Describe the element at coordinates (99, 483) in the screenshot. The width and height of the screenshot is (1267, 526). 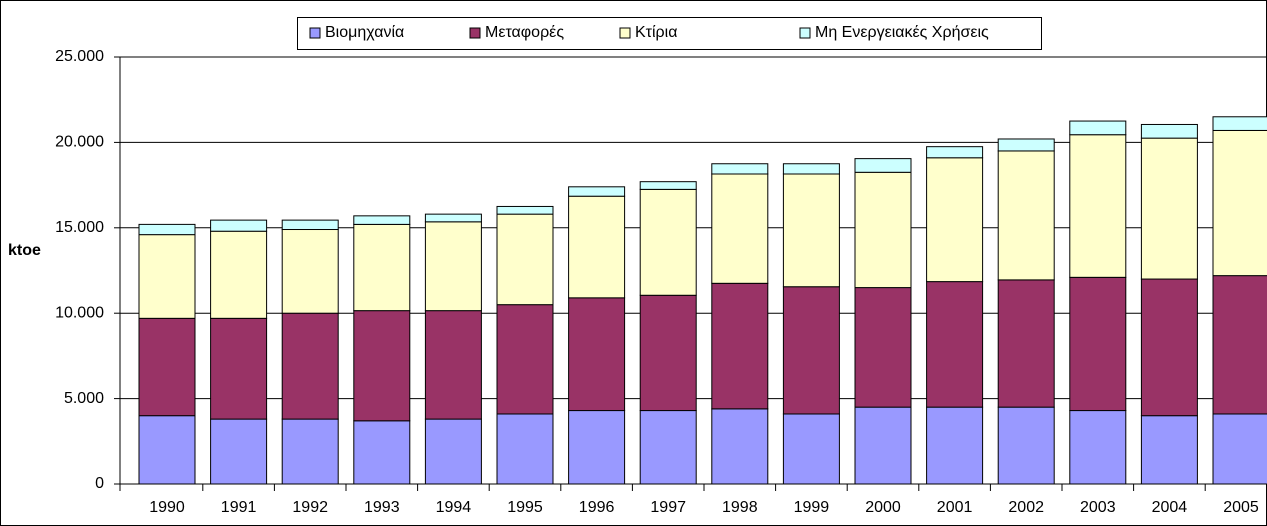
I see `y-tick-label: 0` at that location.